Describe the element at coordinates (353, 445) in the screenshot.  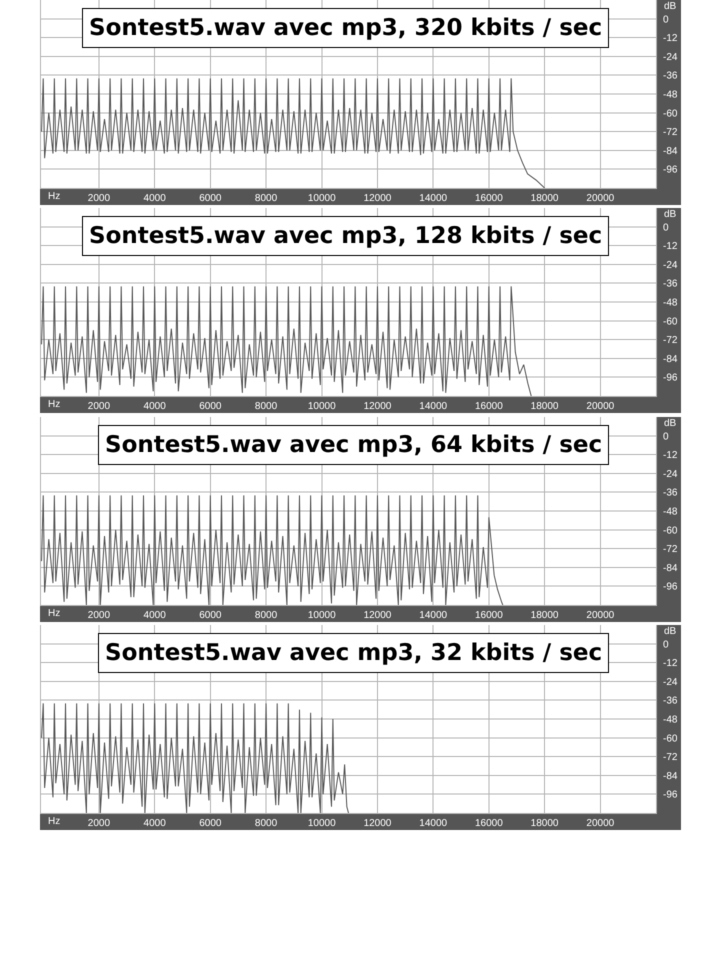
I see `text: Sontest5.wav avec mp3, 64 kbits / sec` at that location.